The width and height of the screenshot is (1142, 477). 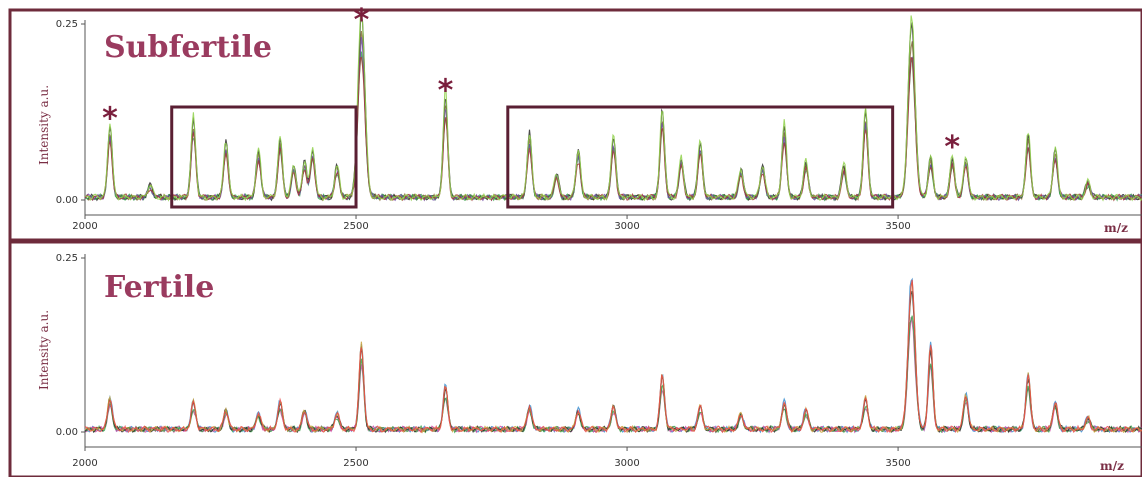 I want to click on panel-title: Fertile, so click(x=159, y=287).